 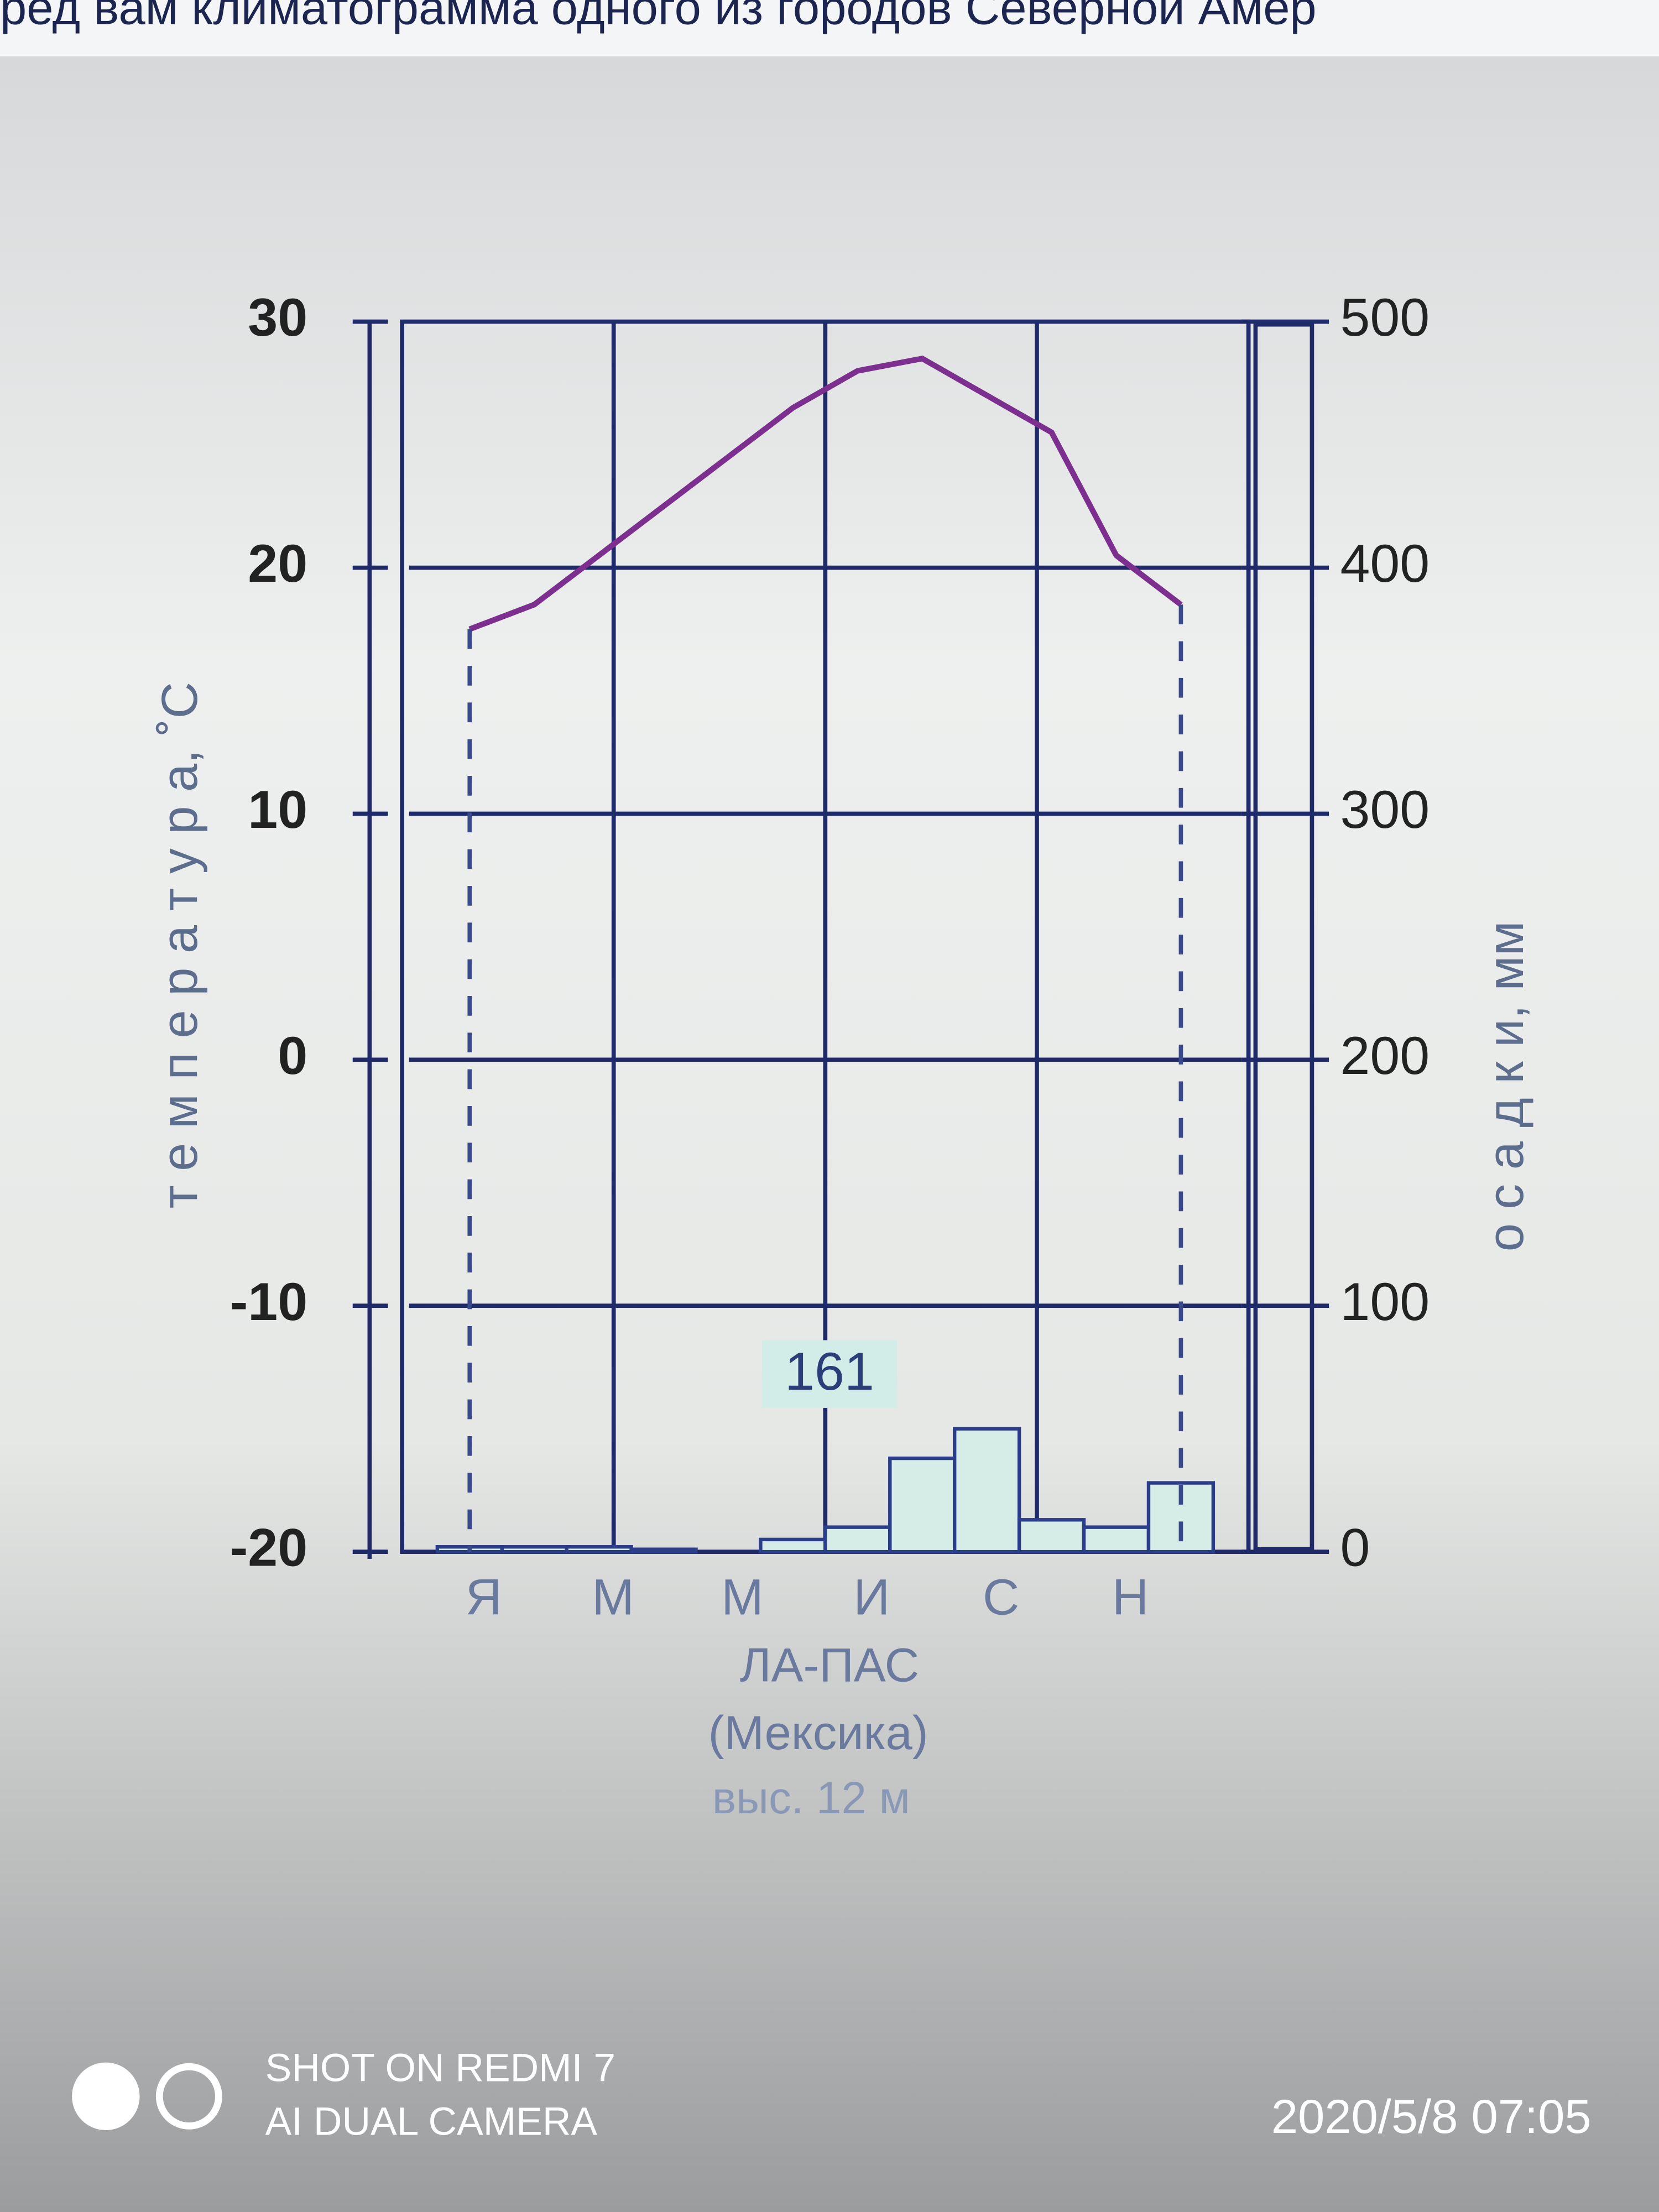 What do you see at coordinates (825, 494) in the screenshot?
I see `temperature-line` at bounding box center [825, 494].